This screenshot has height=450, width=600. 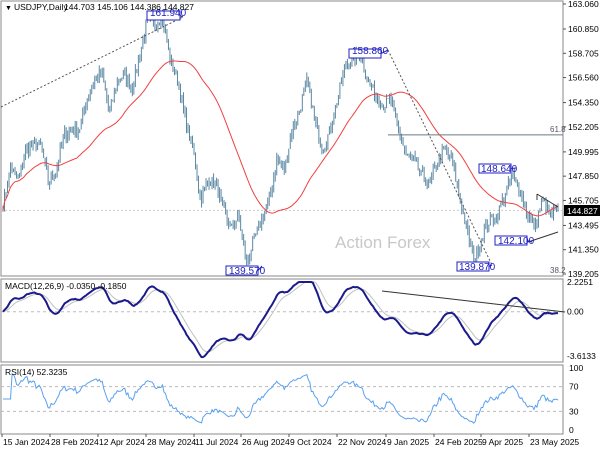 I want to click on x-tick-label: 23 May 2025, so click(x=554, y=442).